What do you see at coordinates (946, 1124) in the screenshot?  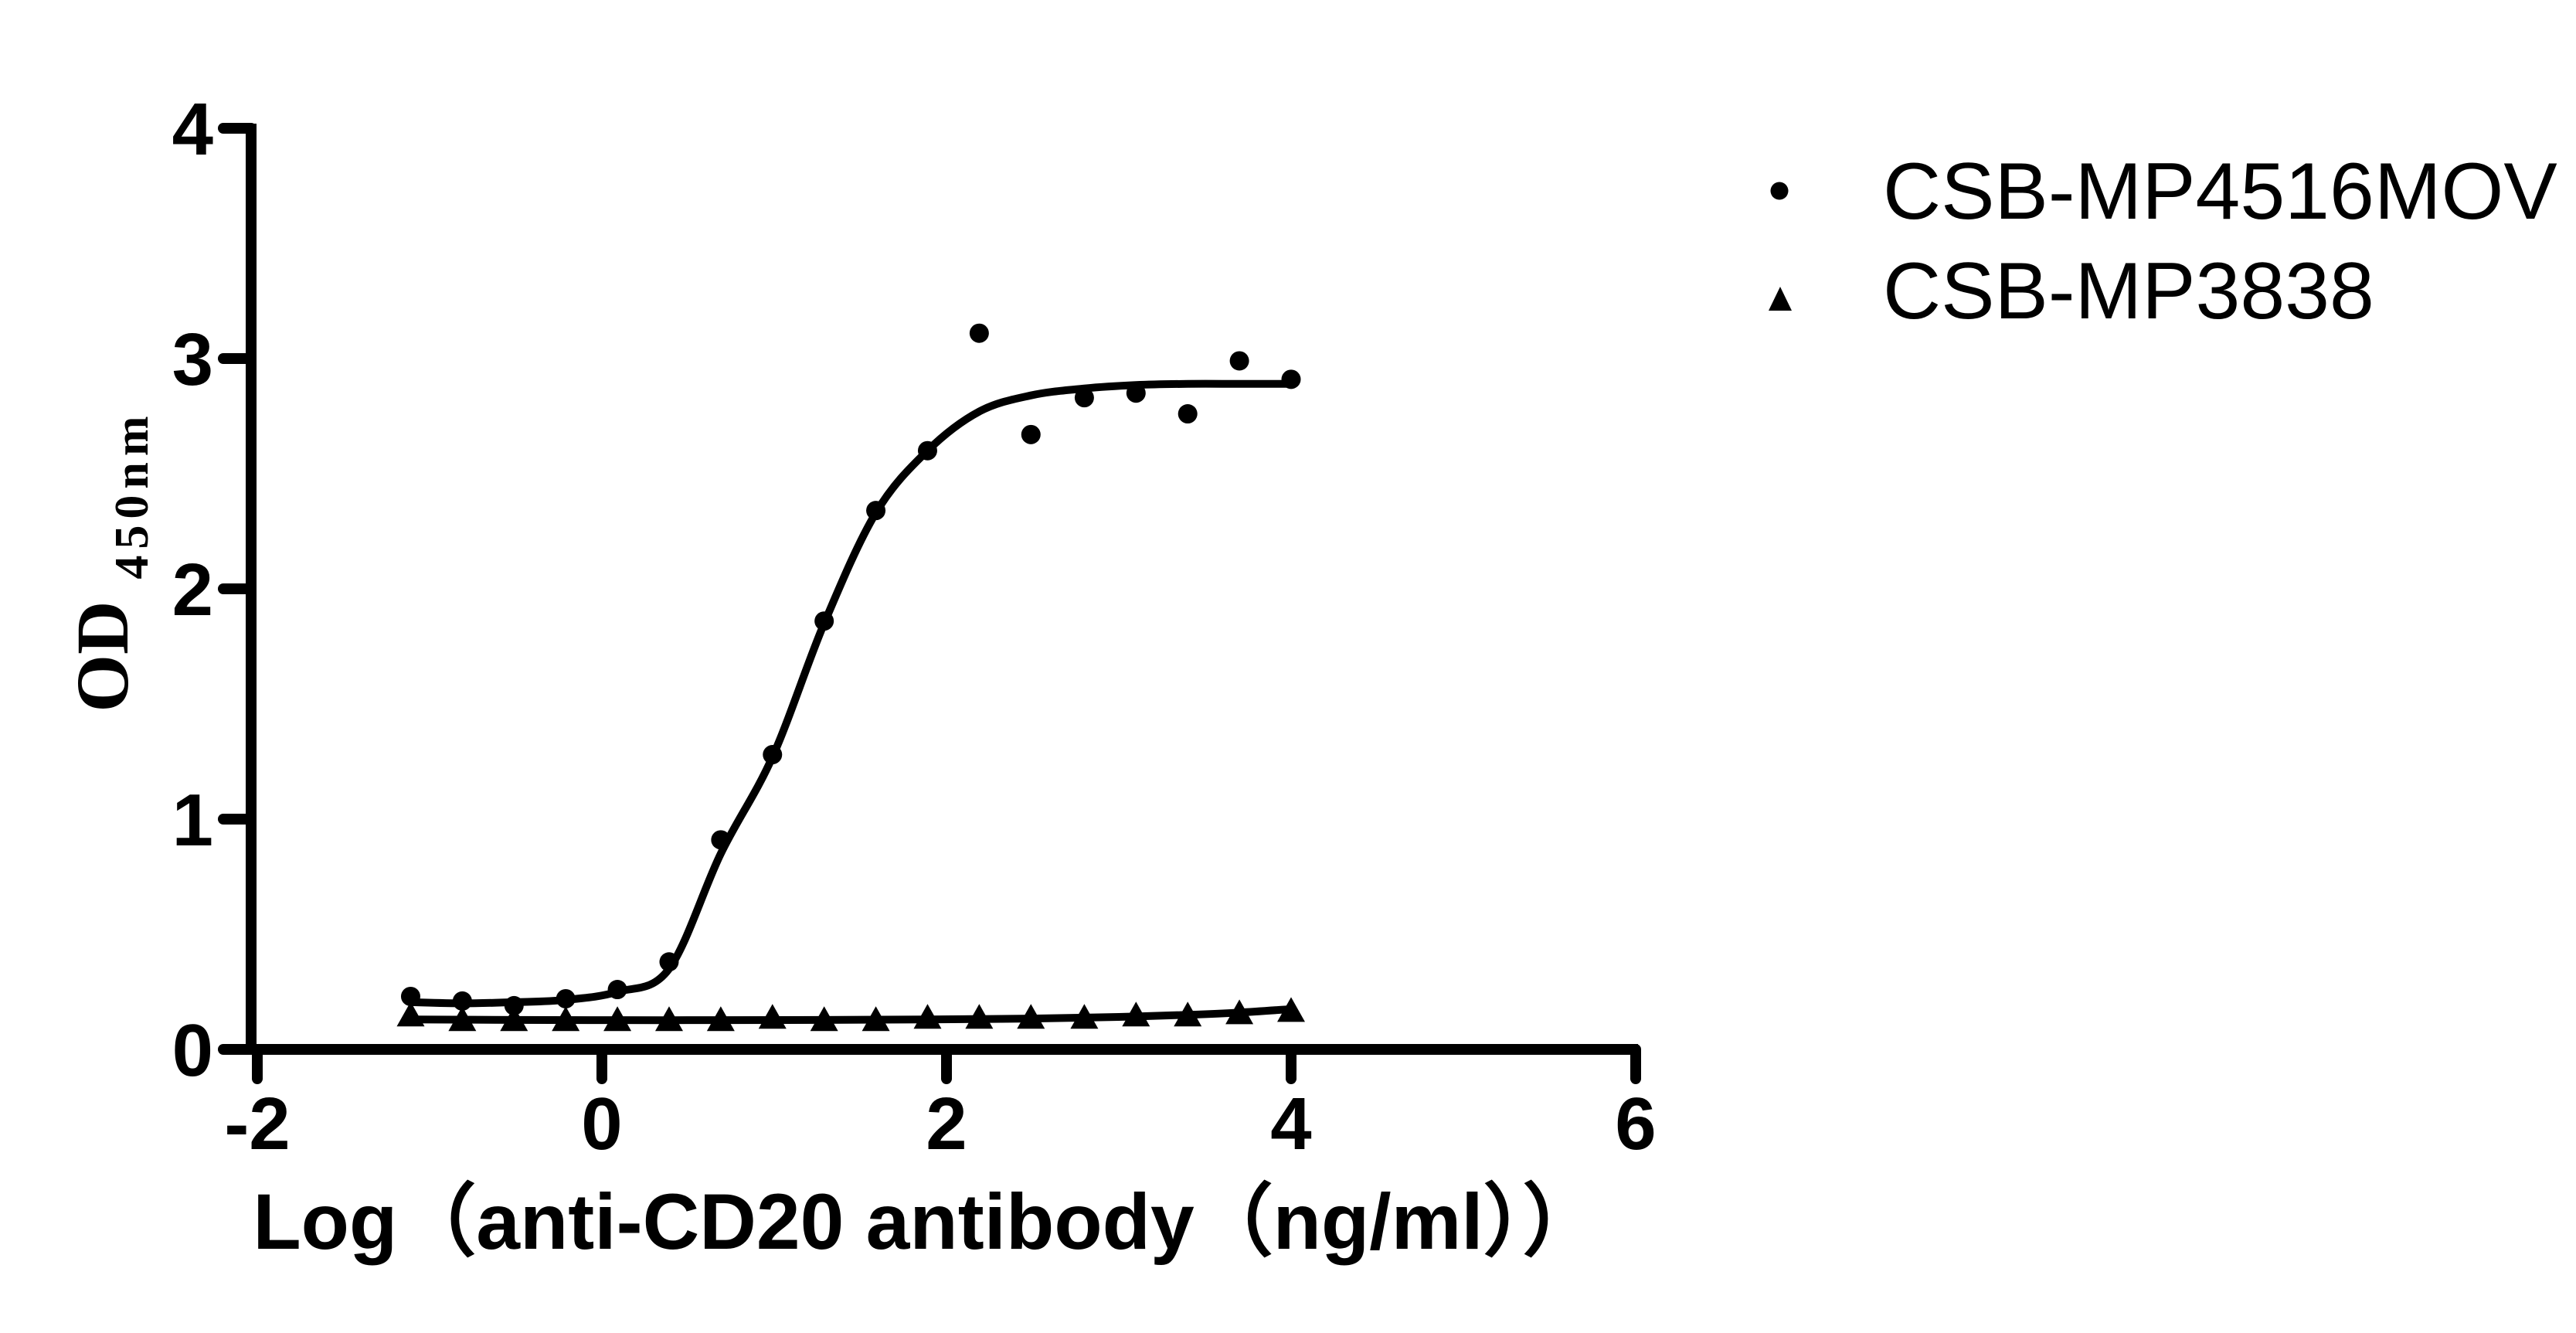 I see `x-tick-label-2: 2` at bounding box center [946, 1124].